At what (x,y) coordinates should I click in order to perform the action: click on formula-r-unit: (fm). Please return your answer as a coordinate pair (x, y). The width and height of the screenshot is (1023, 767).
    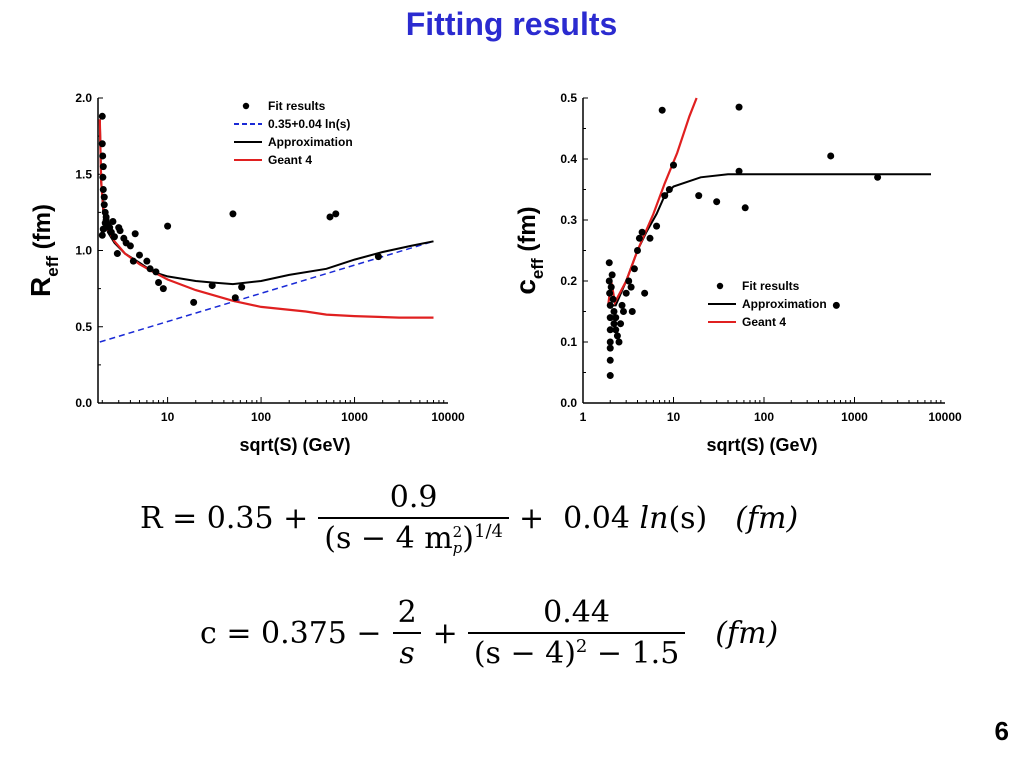
    Looking at the image, I should click on (767, 518).